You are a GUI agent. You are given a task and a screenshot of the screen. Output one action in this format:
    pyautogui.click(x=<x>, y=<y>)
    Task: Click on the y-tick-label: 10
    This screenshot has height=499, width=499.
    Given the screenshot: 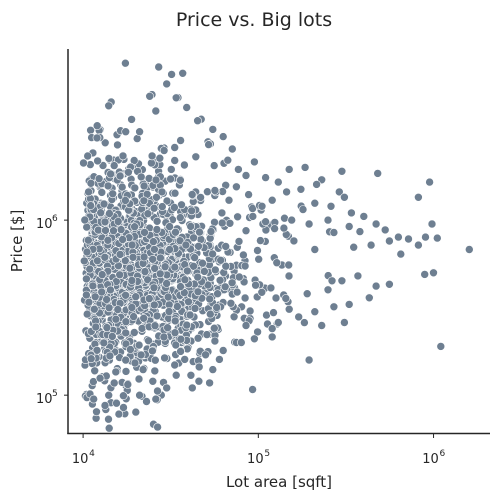 What is the action you would take?
    pyautogui.click(x=44, y=224)
    